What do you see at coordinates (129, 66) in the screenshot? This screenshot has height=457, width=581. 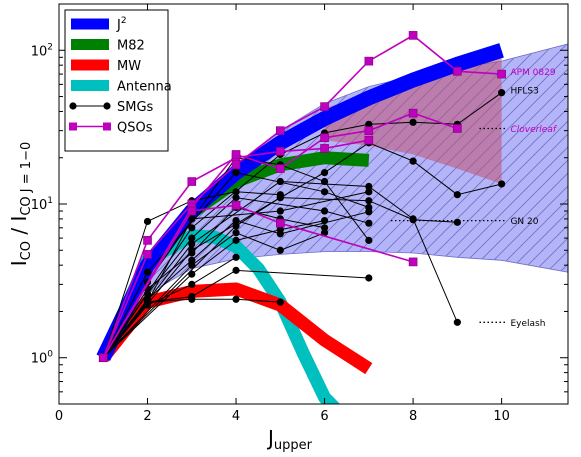 I see `legend-label: MW` at bounding box center [129, 66].